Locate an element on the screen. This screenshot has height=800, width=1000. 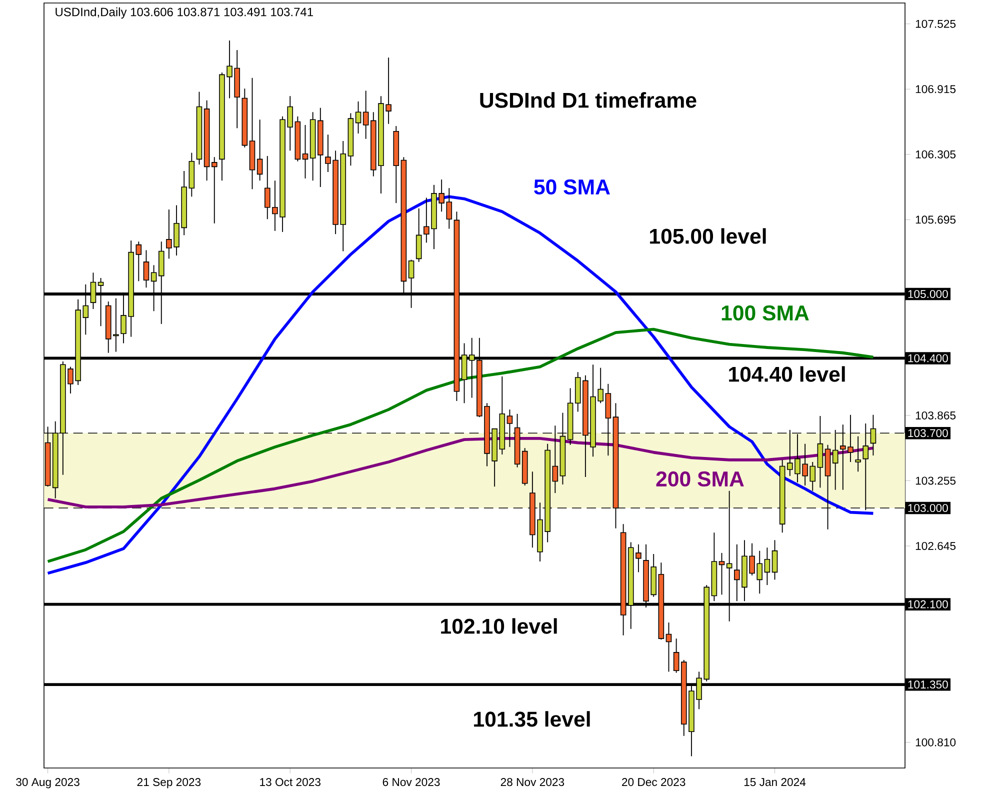
x-tick-label: 21 Sep 2023 is located at coordinates (169, 783).